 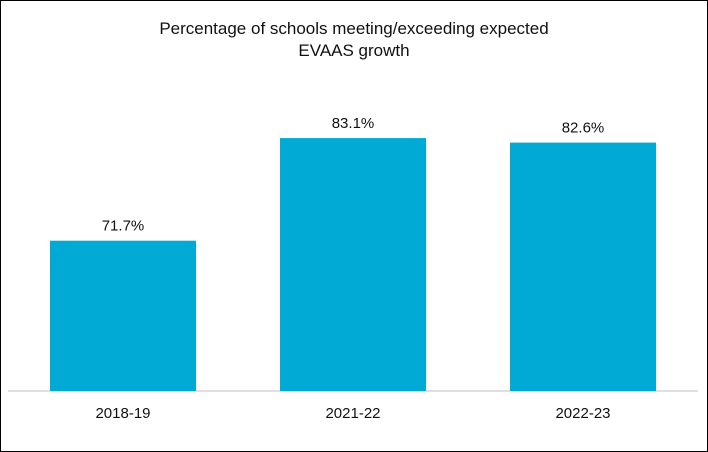 What do you see at coordinates (354, 50) in the screenshot?
I see `chart-title-line-2: EVAAS growth` at bounding box center [354, 50].